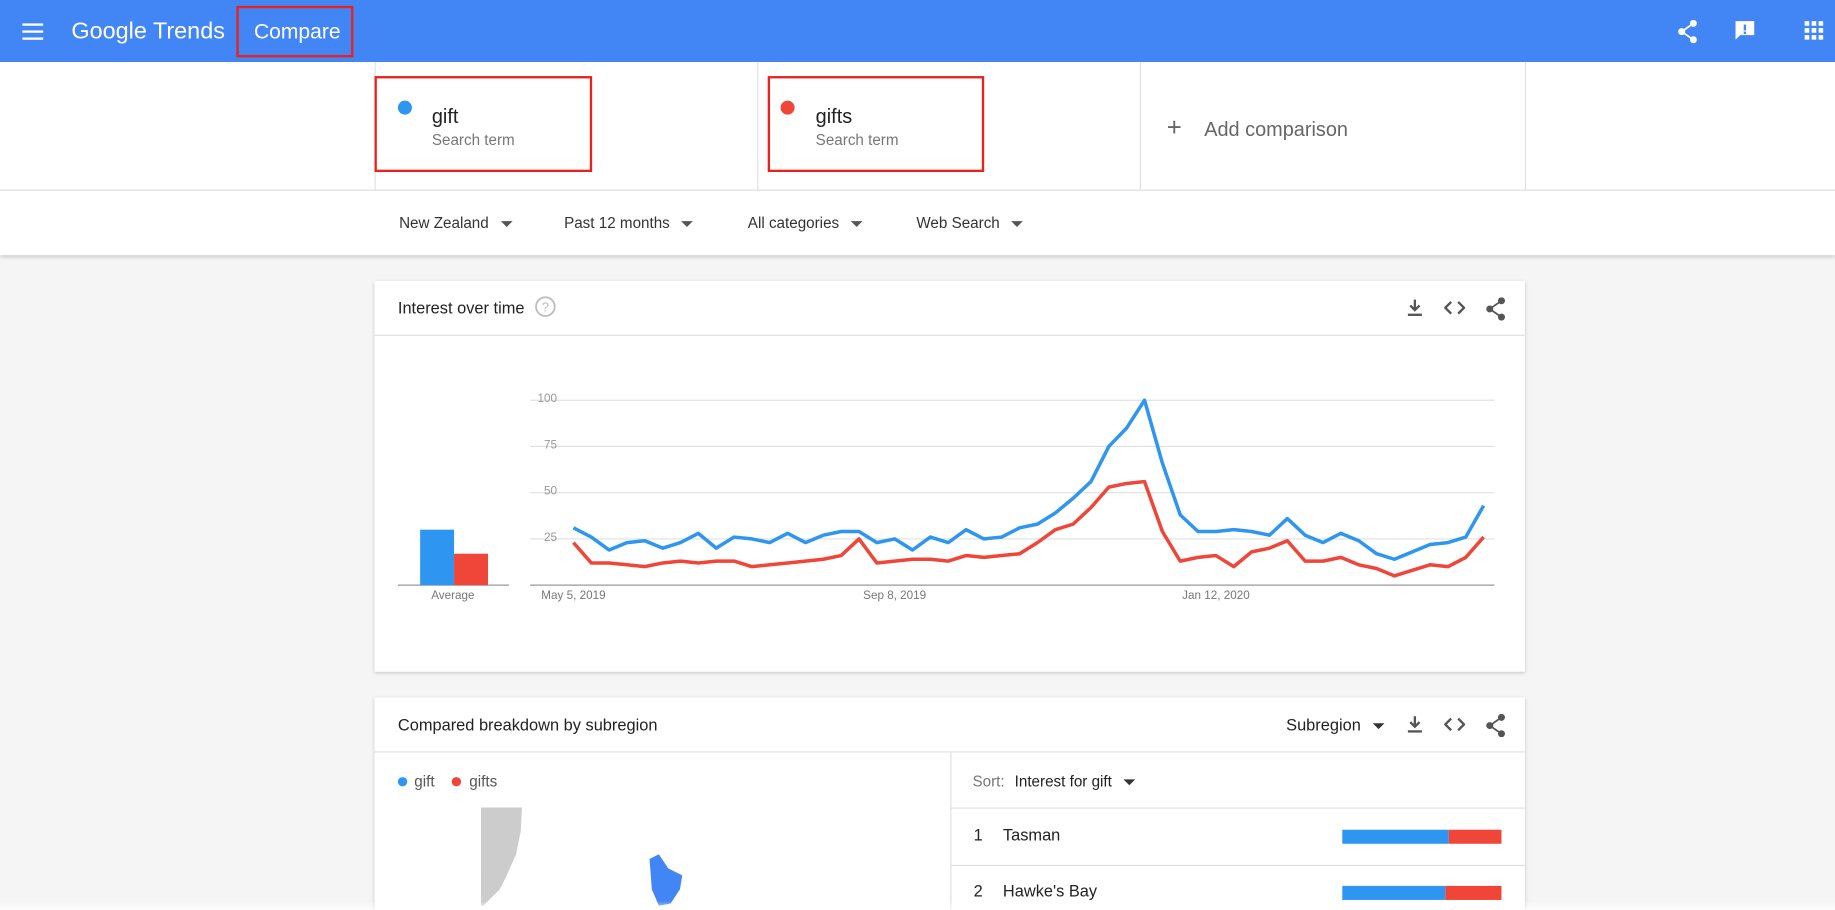  What do you see at coordinates (1744, 30) in the screenshot?
I see `feedback-icon` at bounding box center [1744, 30].